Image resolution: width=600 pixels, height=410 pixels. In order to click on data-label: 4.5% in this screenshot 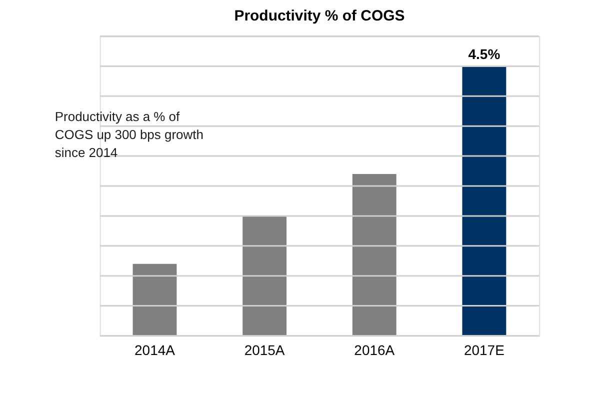, I will do `click(484, 54)`.